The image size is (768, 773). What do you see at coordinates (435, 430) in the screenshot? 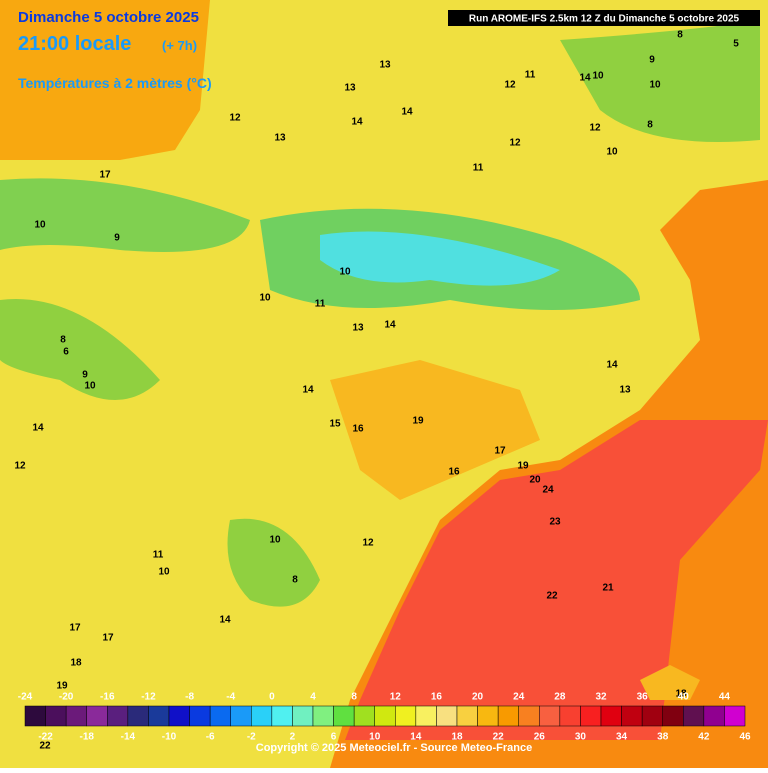
I see `warm-plain` at bounding box center [435, 430].